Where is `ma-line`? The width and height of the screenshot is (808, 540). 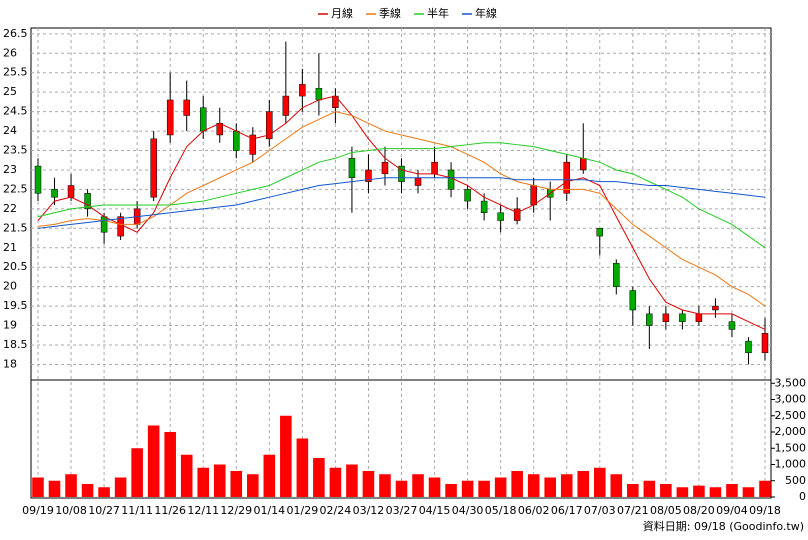 ma-line is located at coordinates (401, 203).